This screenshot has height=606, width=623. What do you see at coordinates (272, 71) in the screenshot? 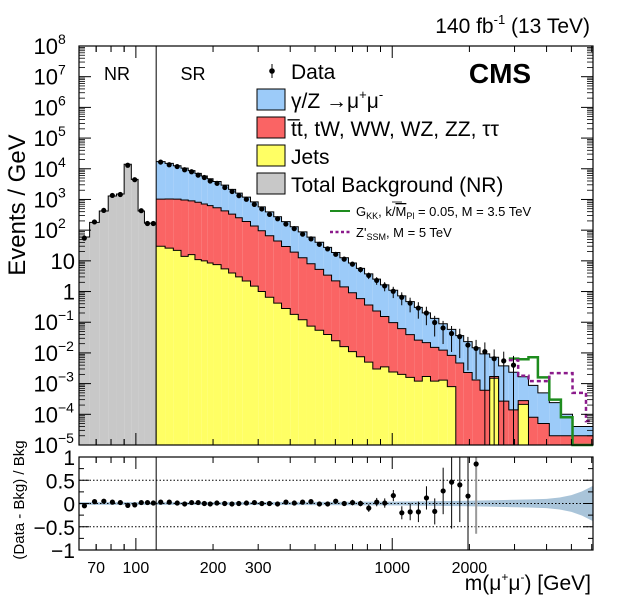
I see `legend-data-marker` at bounding box center [272, 71].